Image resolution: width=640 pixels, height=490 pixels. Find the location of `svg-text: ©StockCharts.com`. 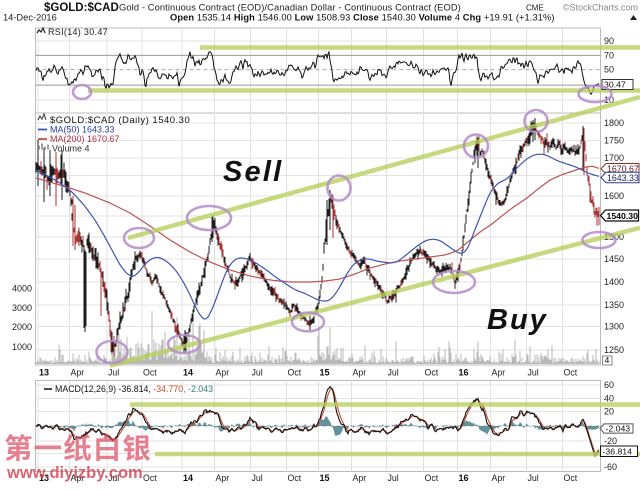

svg-text: ©StockCharts.com is located at coordinates (600, 8).